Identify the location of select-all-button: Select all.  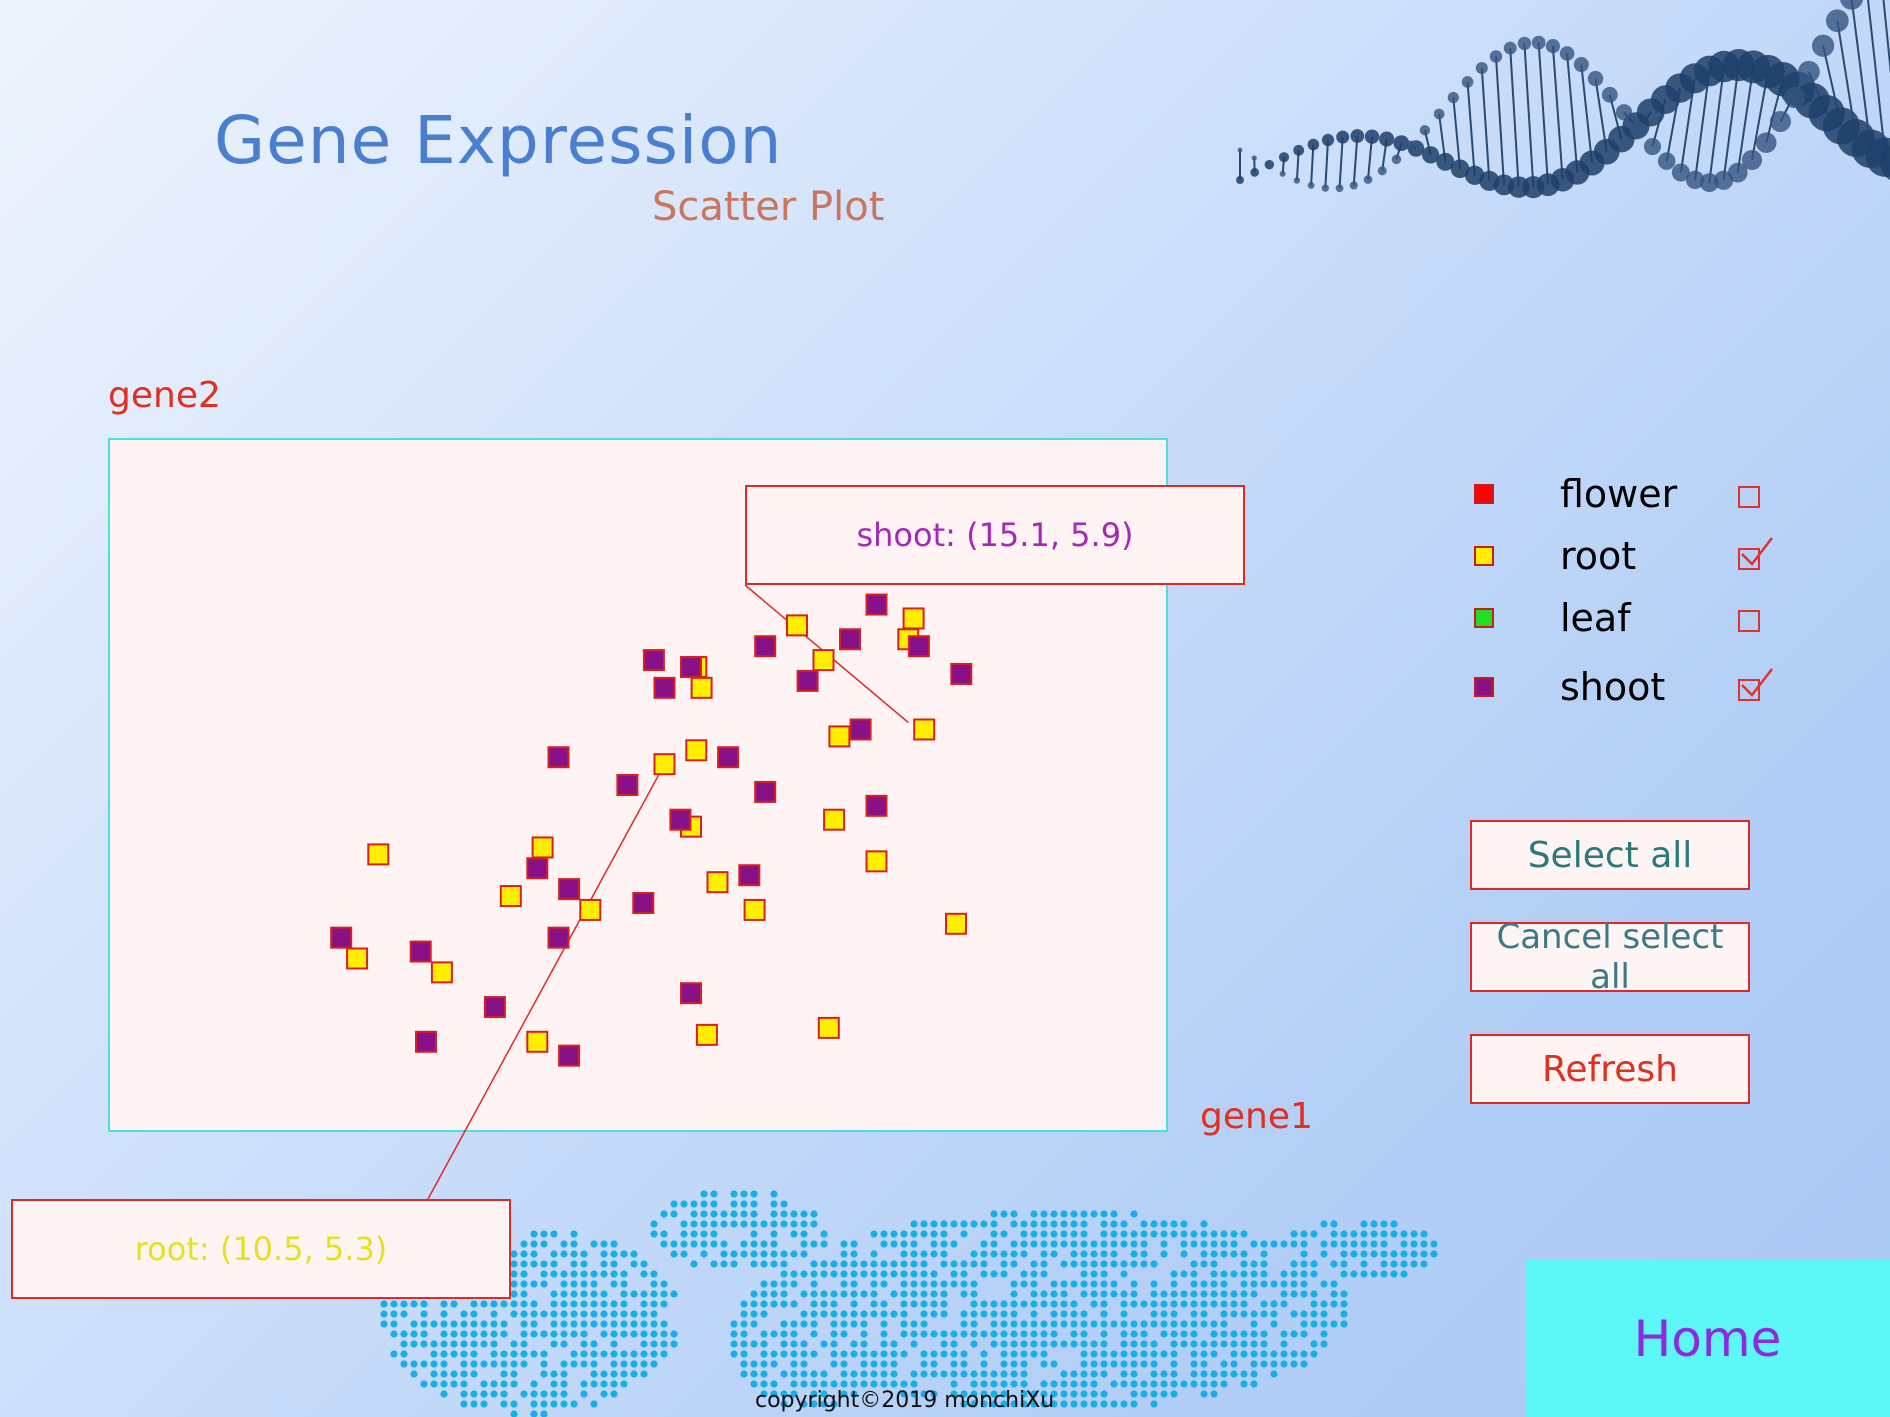
(1610, 855).